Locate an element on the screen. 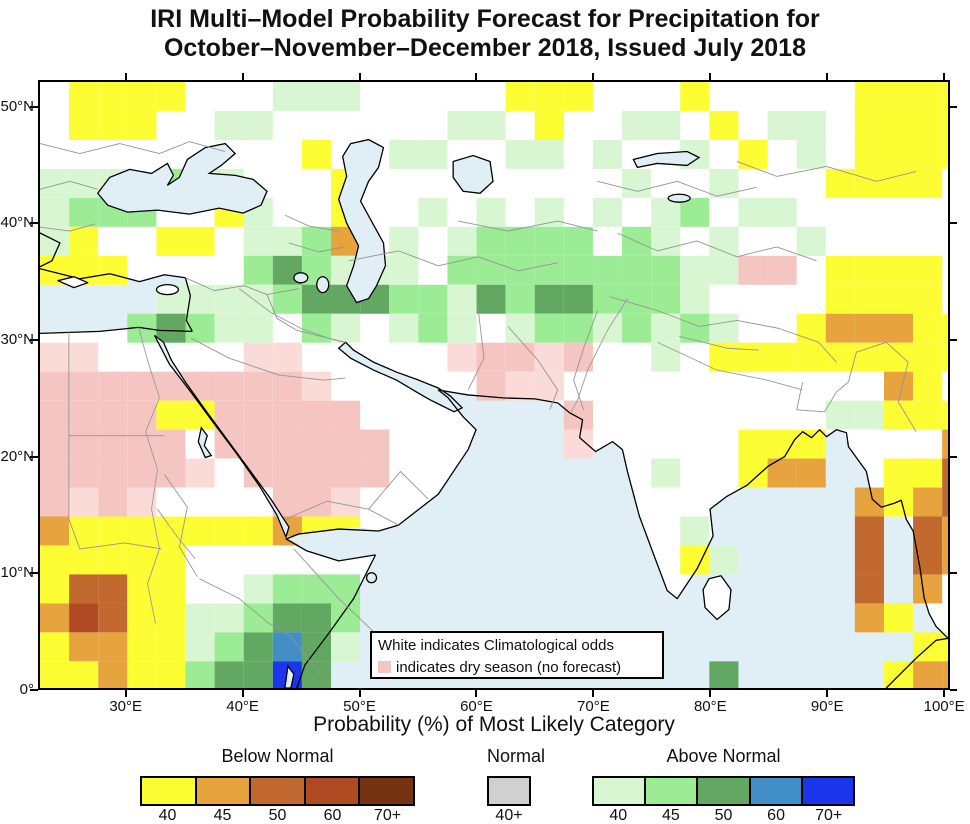 This screenshot has width=970, height=824. cyprus-island is located at coordinates (167, 290).